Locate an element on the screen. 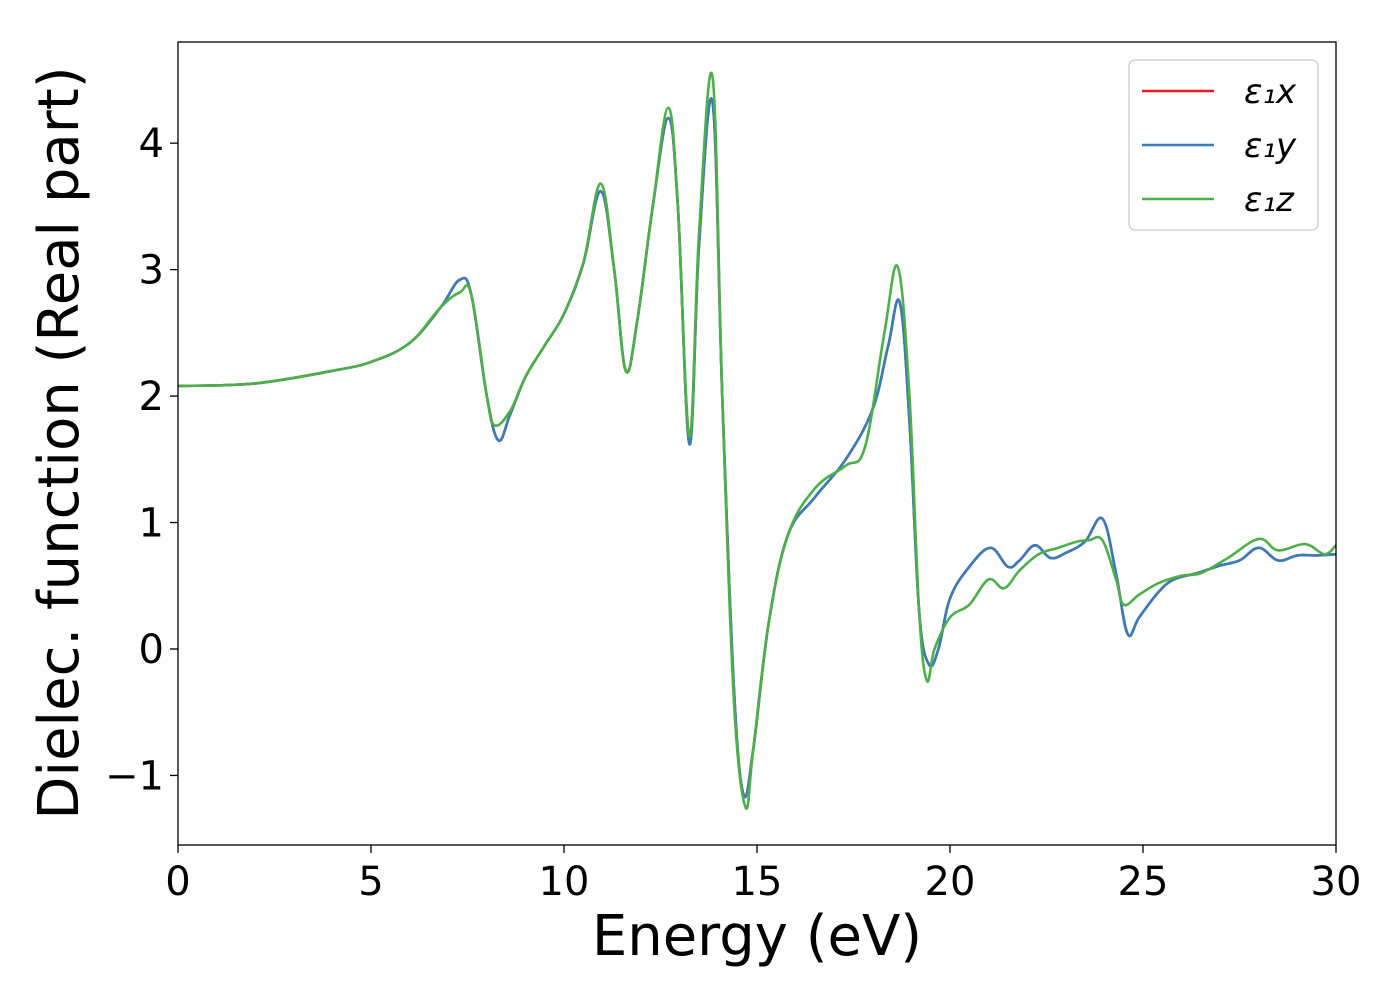  x-tick-label: 0 is located at coordinates (177, 882).